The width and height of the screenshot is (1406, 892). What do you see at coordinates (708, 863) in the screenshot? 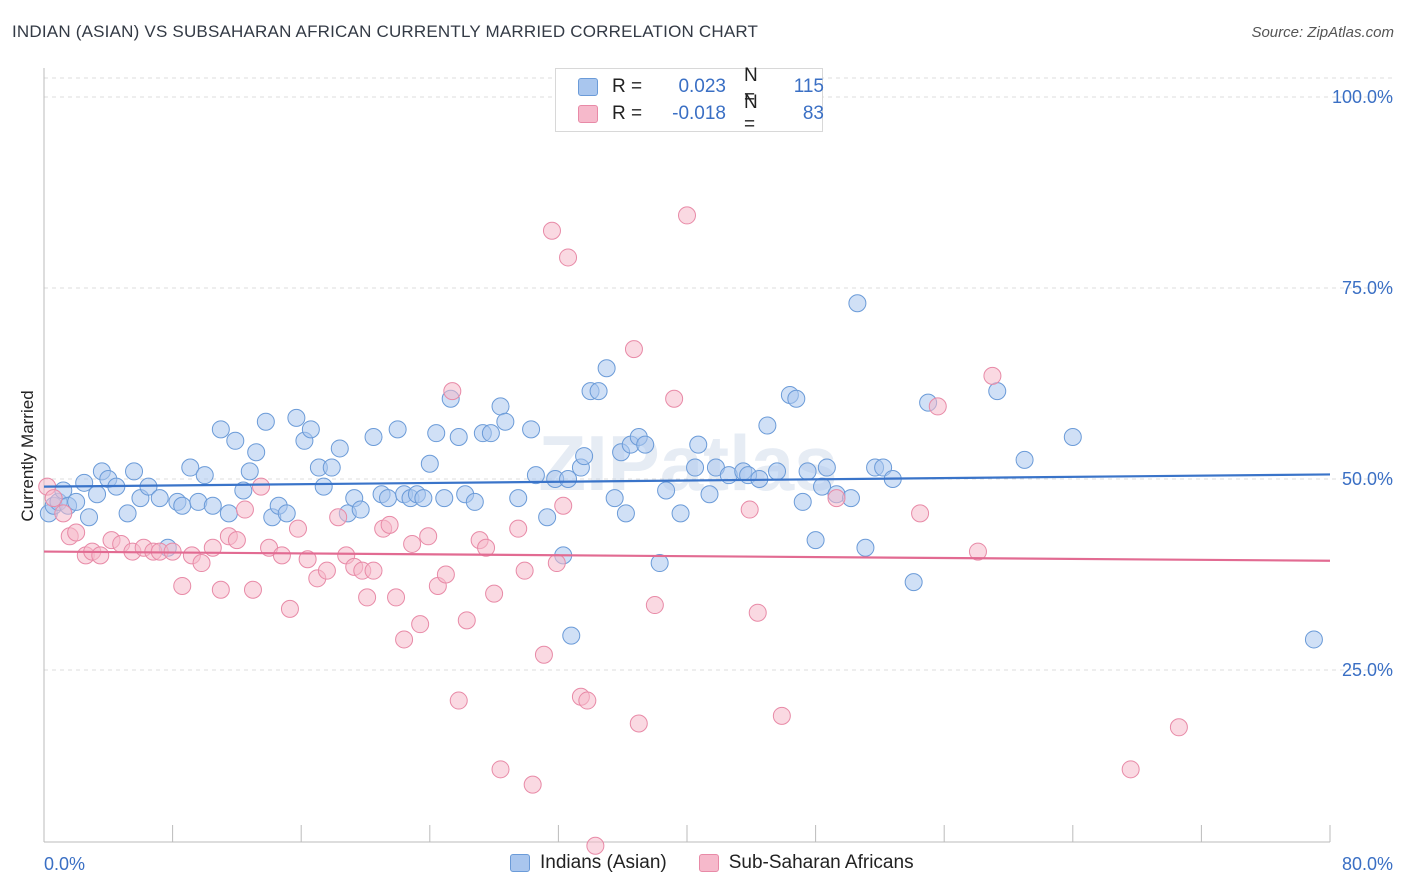
I see `pink-swatch-icon` at bounding box center [708, 863].